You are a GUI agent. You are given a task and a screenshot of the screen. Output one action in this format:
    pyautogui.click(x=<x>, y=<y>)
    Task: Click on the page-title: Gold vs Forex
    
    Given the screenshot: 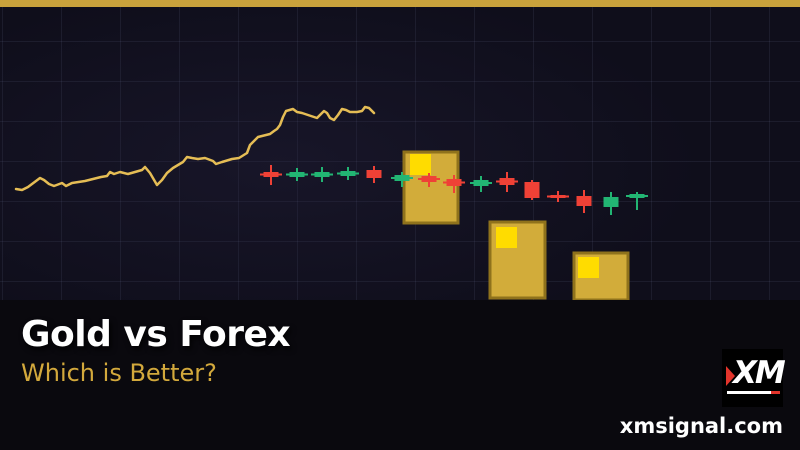 What is the action you would take?
    pyautogui.click(x=156, y=334)
    